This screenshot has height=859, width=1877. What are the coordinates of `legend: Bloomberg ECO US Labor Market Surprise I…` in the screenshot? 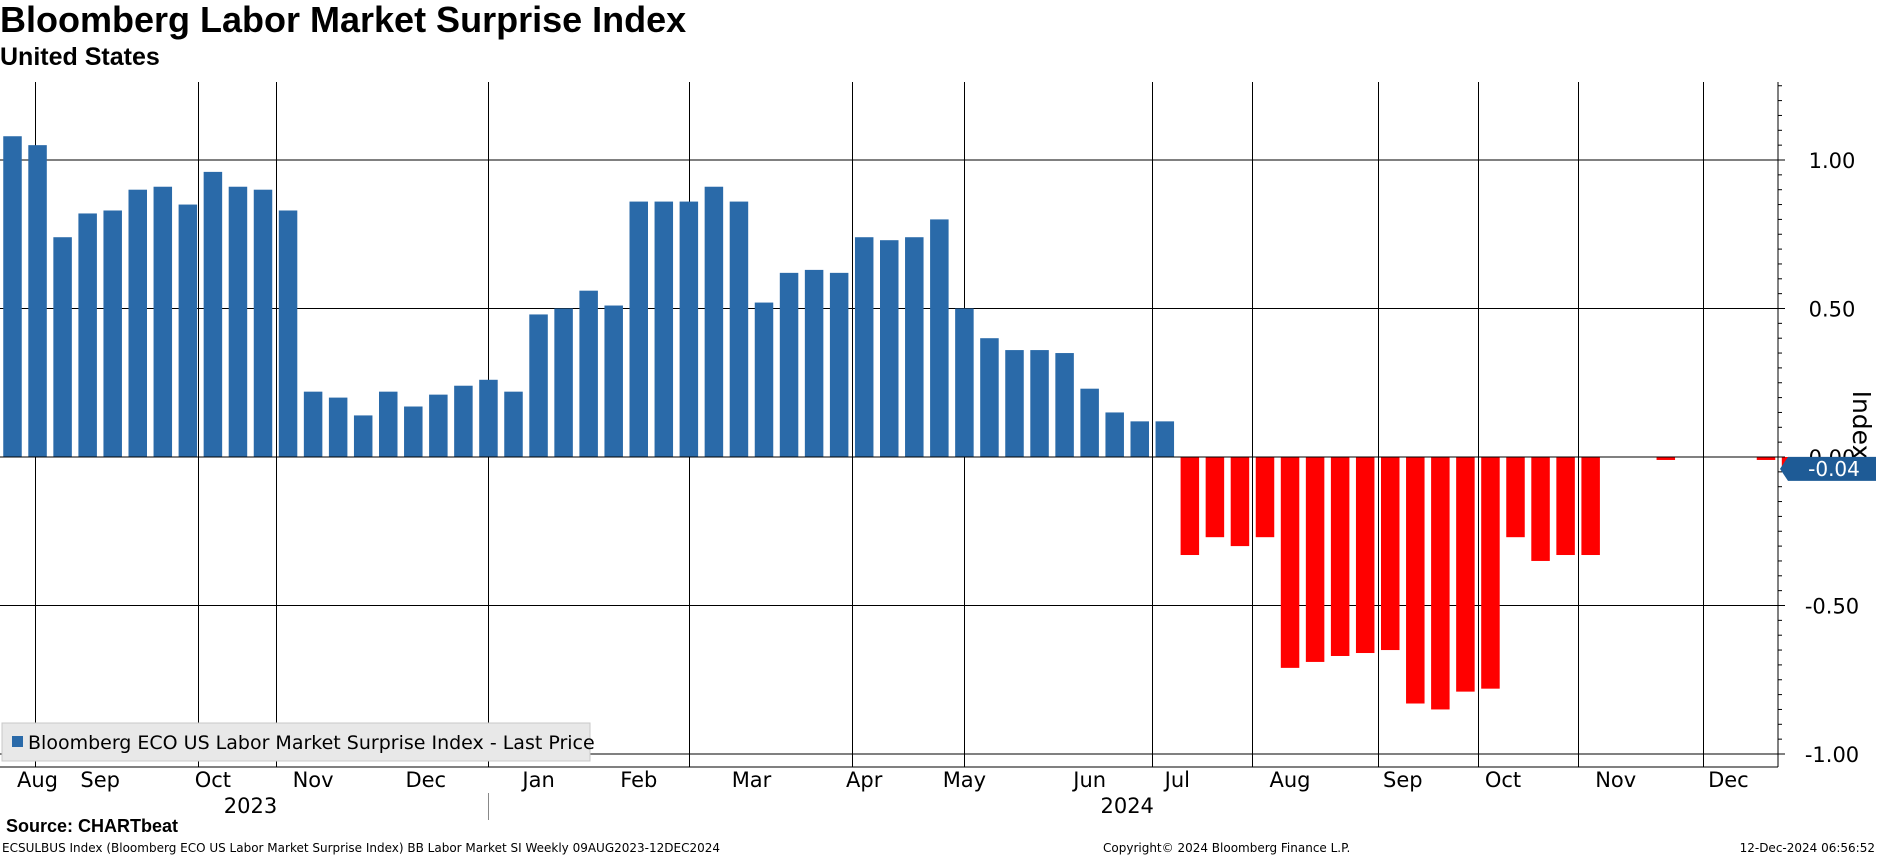 It's located at (298, 742).